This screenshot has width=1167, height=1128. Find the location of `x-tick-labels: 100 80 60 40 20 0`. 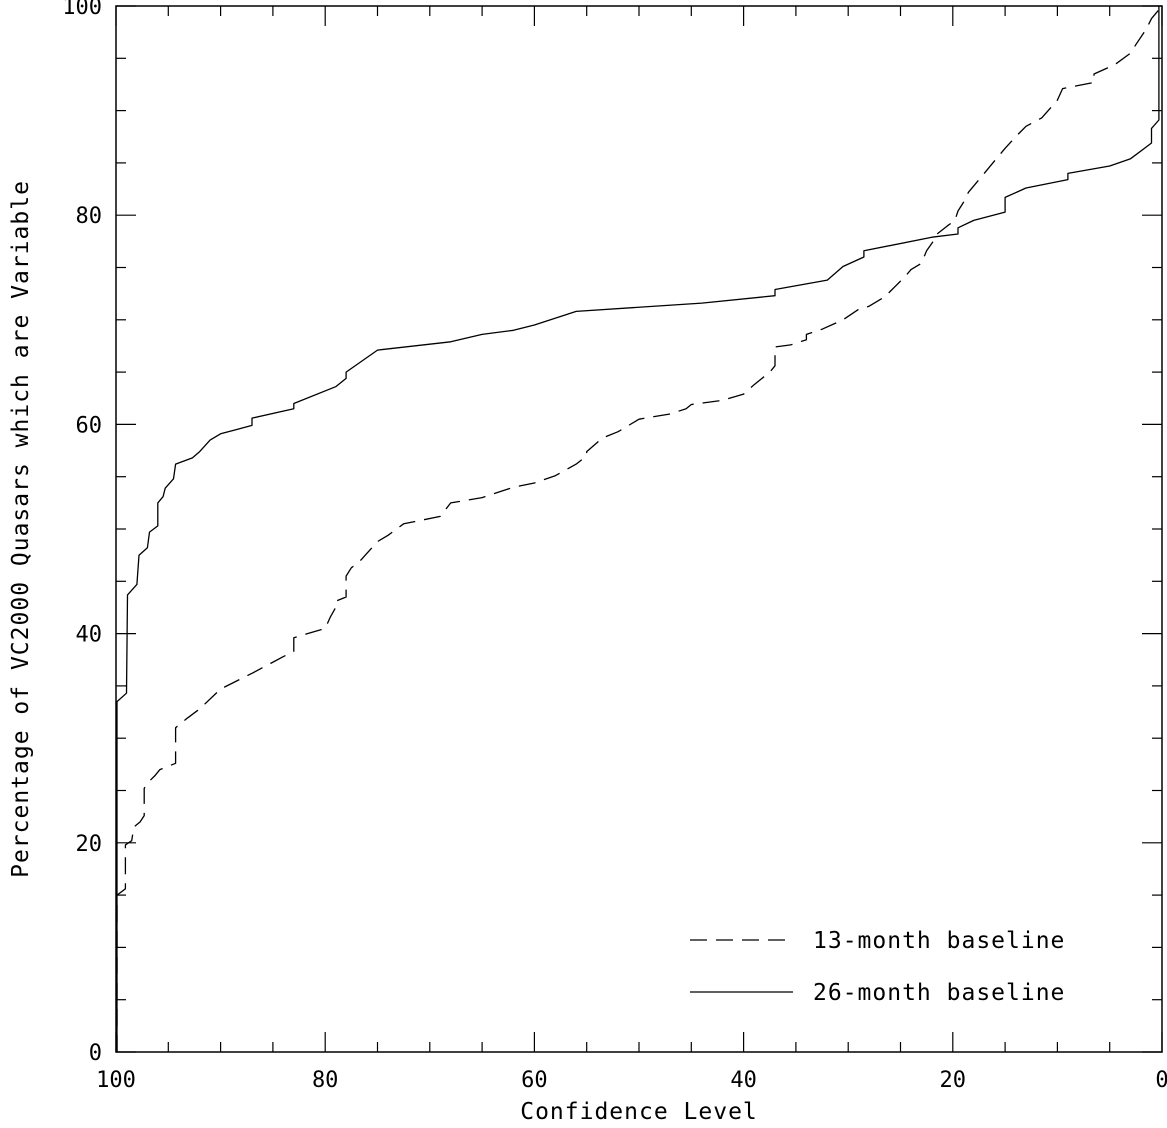

x-tick-labels: 100 80 60 40 20 0 is located at coordinates (631, 1080).